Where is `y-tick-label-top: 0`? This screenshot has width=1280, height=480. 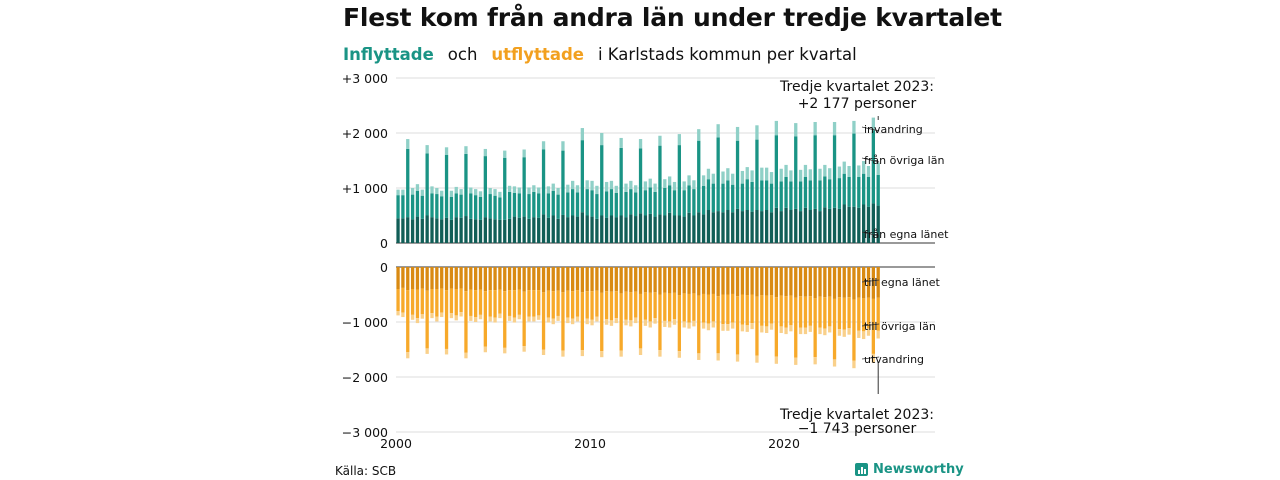
y-tick-label-top: 0 is located at coordinates (384, 243).